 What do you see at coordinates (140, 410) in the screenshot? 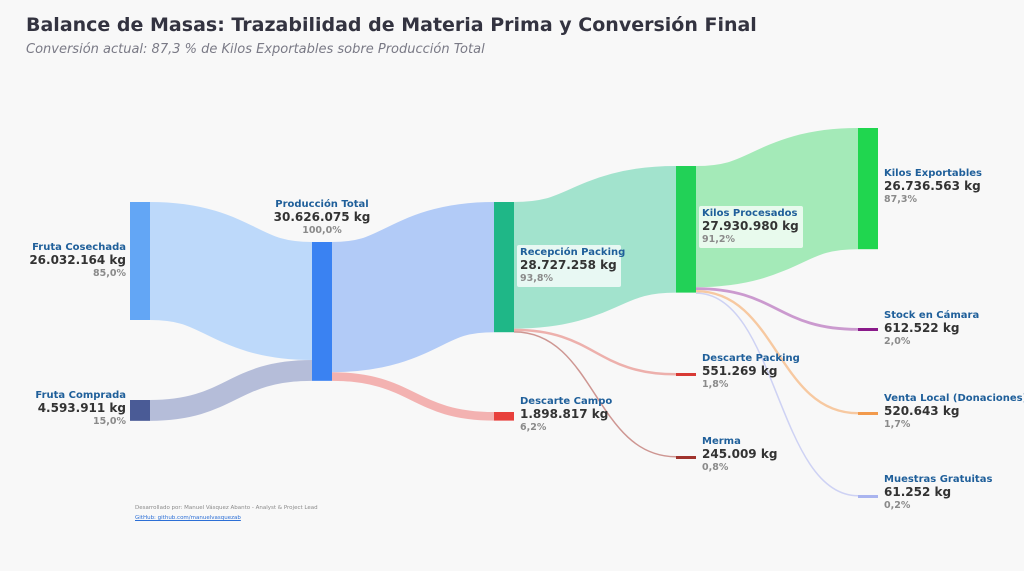
I see `node-fruta_comprada` at bounding box center [140, 410].